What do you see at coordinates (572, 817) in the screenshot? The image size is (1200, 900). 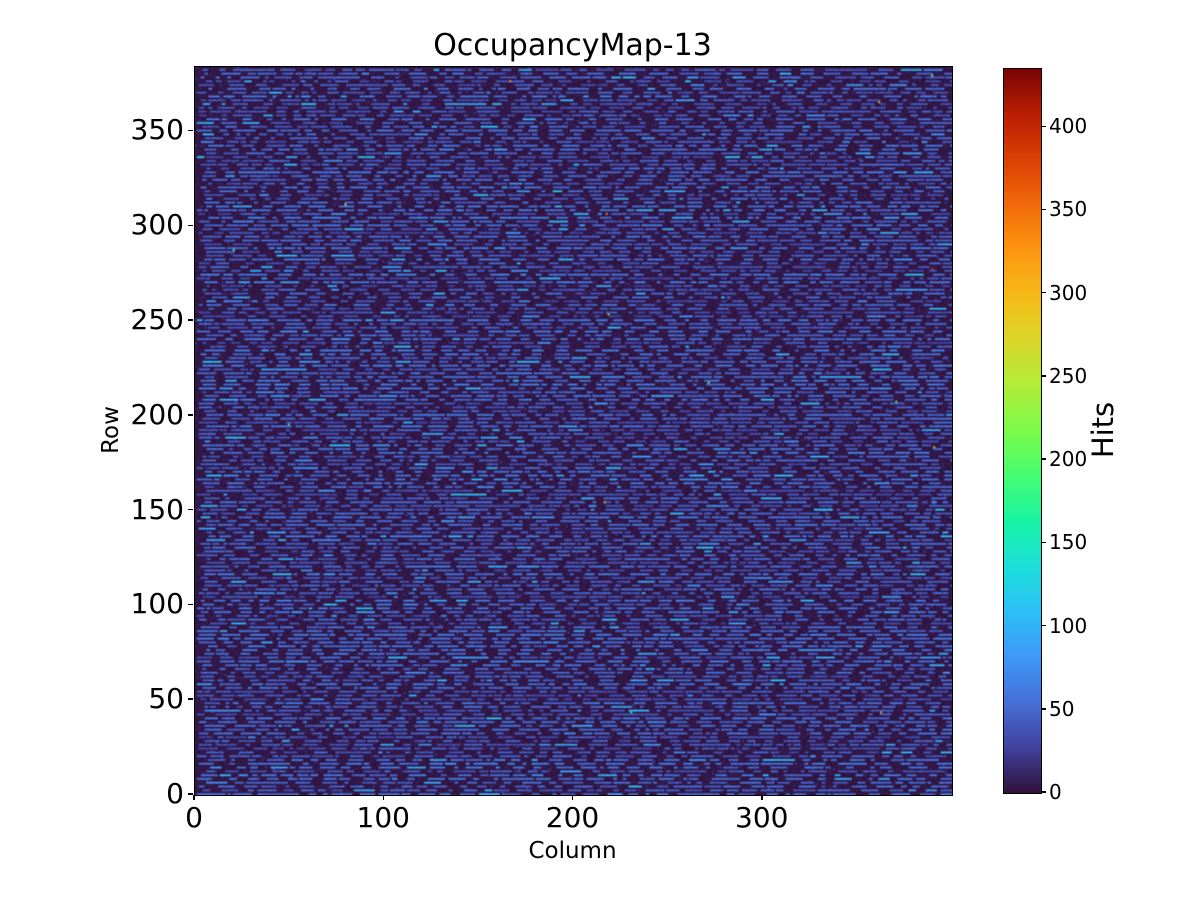 I see `x-tick-label: 200` at bounding box center [572, 817].